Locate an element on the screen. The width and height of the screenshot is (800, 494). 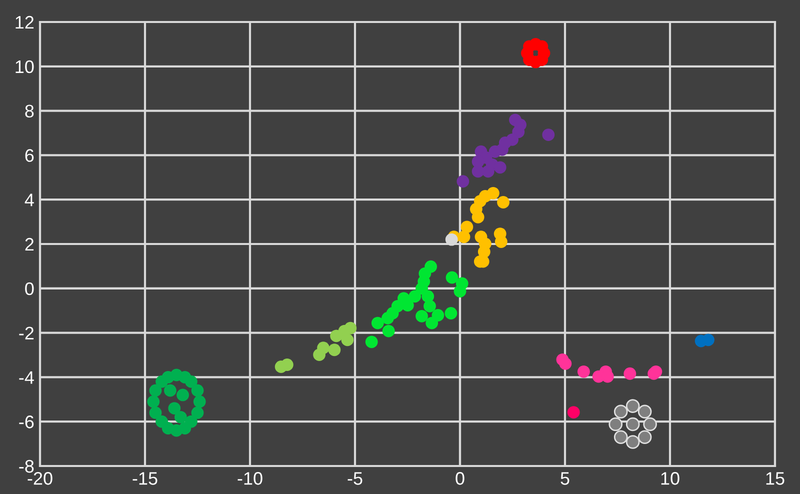
x-tick-label: -20 is located at coordinates (40, 478).